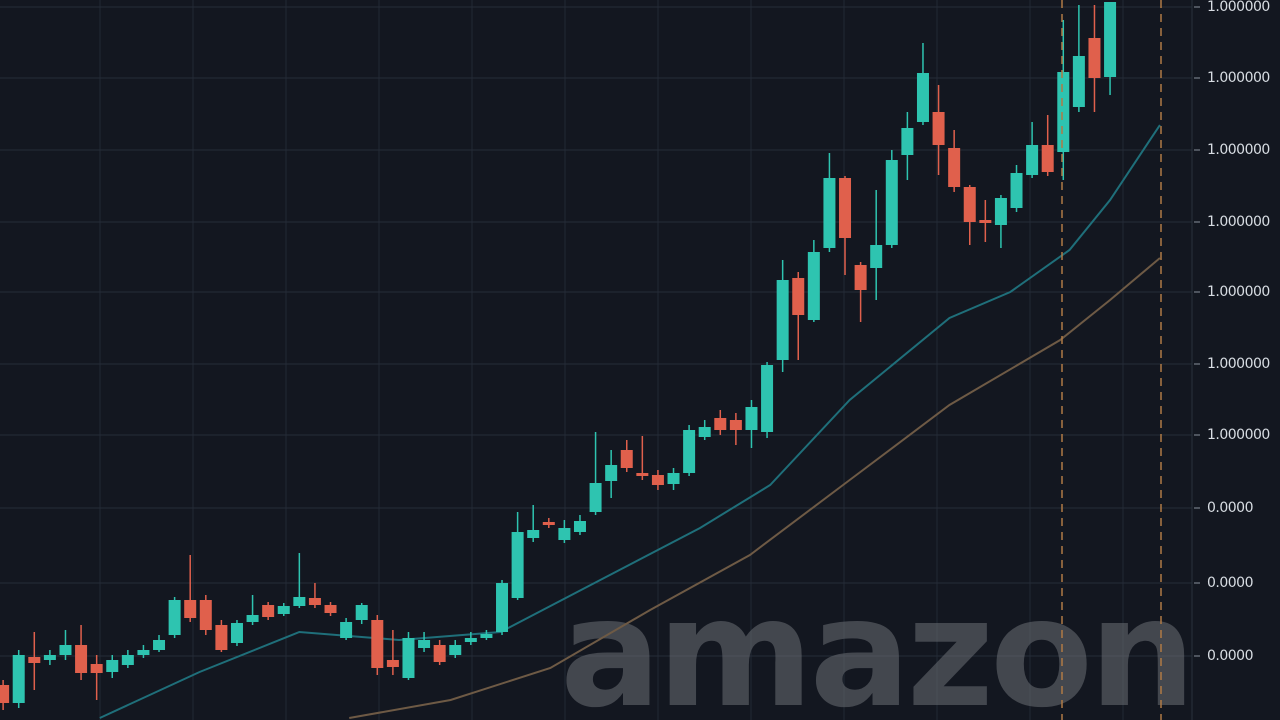 The width and height of the screenshot is (1280, 720). Describe the element at coordinates (876, 643) in the screenshot. I see `watermark: amazon` at that location.